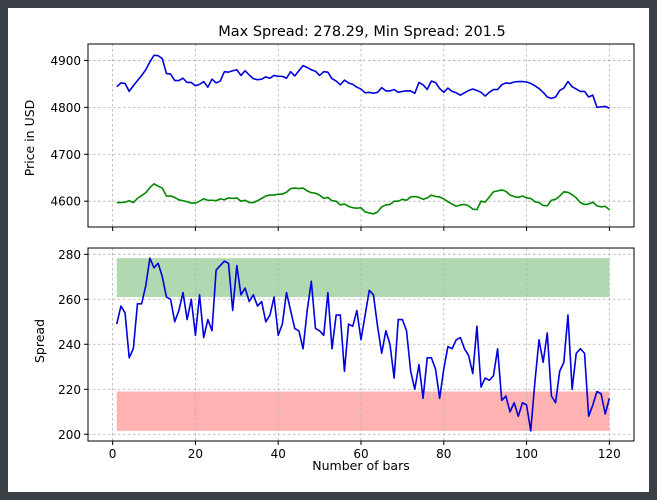 This screenshot has width=657, height=500. What do you see at coordinates (29, 138) in the screenshot?
I see `price-y-axis-label: Price in USD` at bounding box center [29, 138].